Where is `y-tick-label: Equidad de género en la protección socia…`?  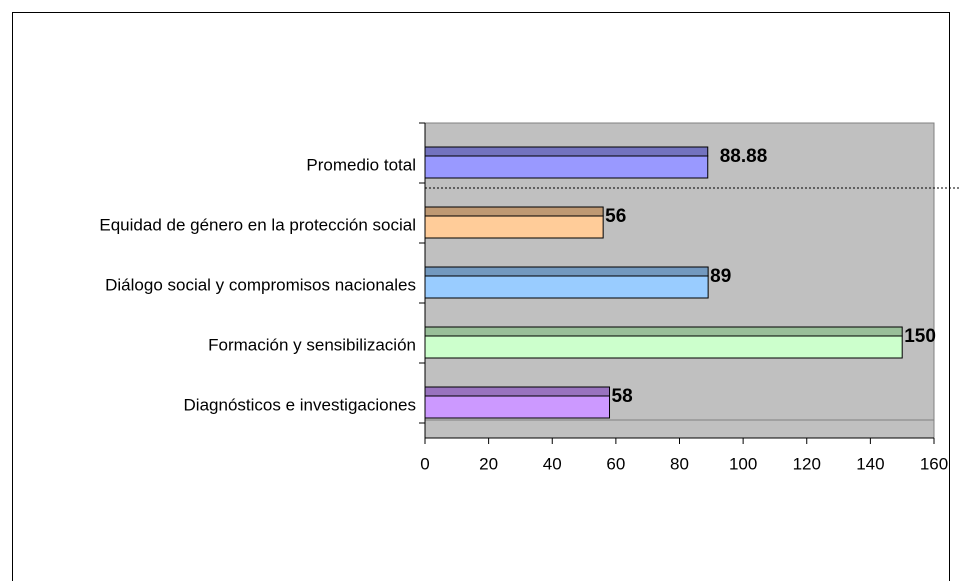
y-tick-label: Equidad de género en la protección socia… is located at coordinates (257, 224).